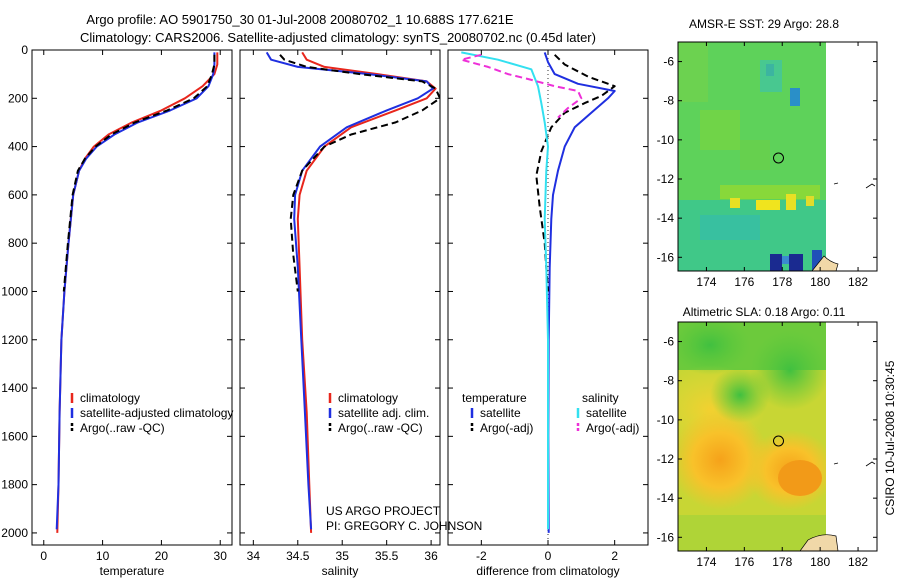  Describe the element at coordinates (666, 218) in the screenshot. I see `sst_map-ytick-label: -14` at that location.